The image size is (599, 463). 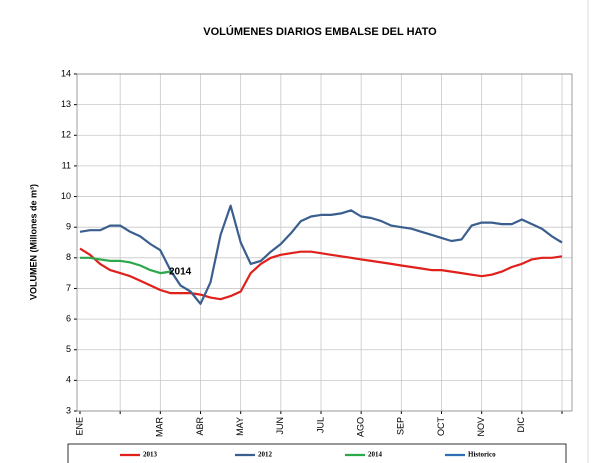 What do you see at coordinates (320, 31) in the screenshot?
I see `chart-title: VOLÚMENES DIARIOS EMBALSE DEL HATO` at bounding box center [320, 31].